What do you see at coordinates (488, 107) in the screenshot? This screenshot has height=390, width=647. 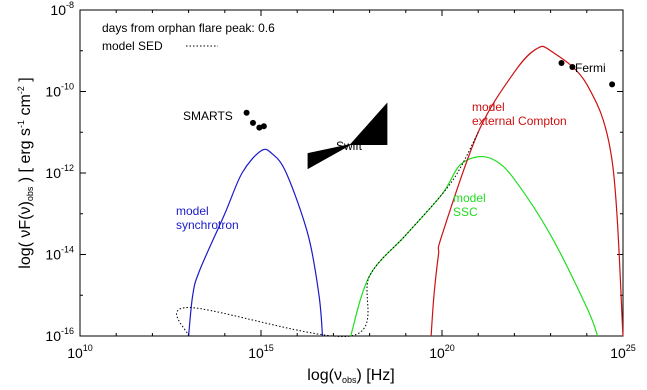 I see `series-label-model-external-compton: model` at bounding box center [488, 107].